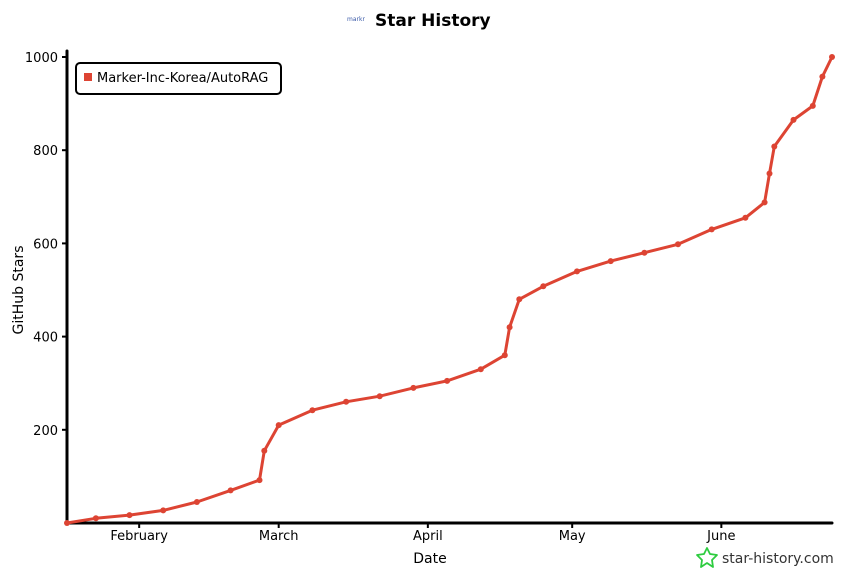 The image size is (861, 582). What do you see at coordinates (139, 536) in the screenshot?
I see `x-tick-label: February` at bounding box center [139, 536].